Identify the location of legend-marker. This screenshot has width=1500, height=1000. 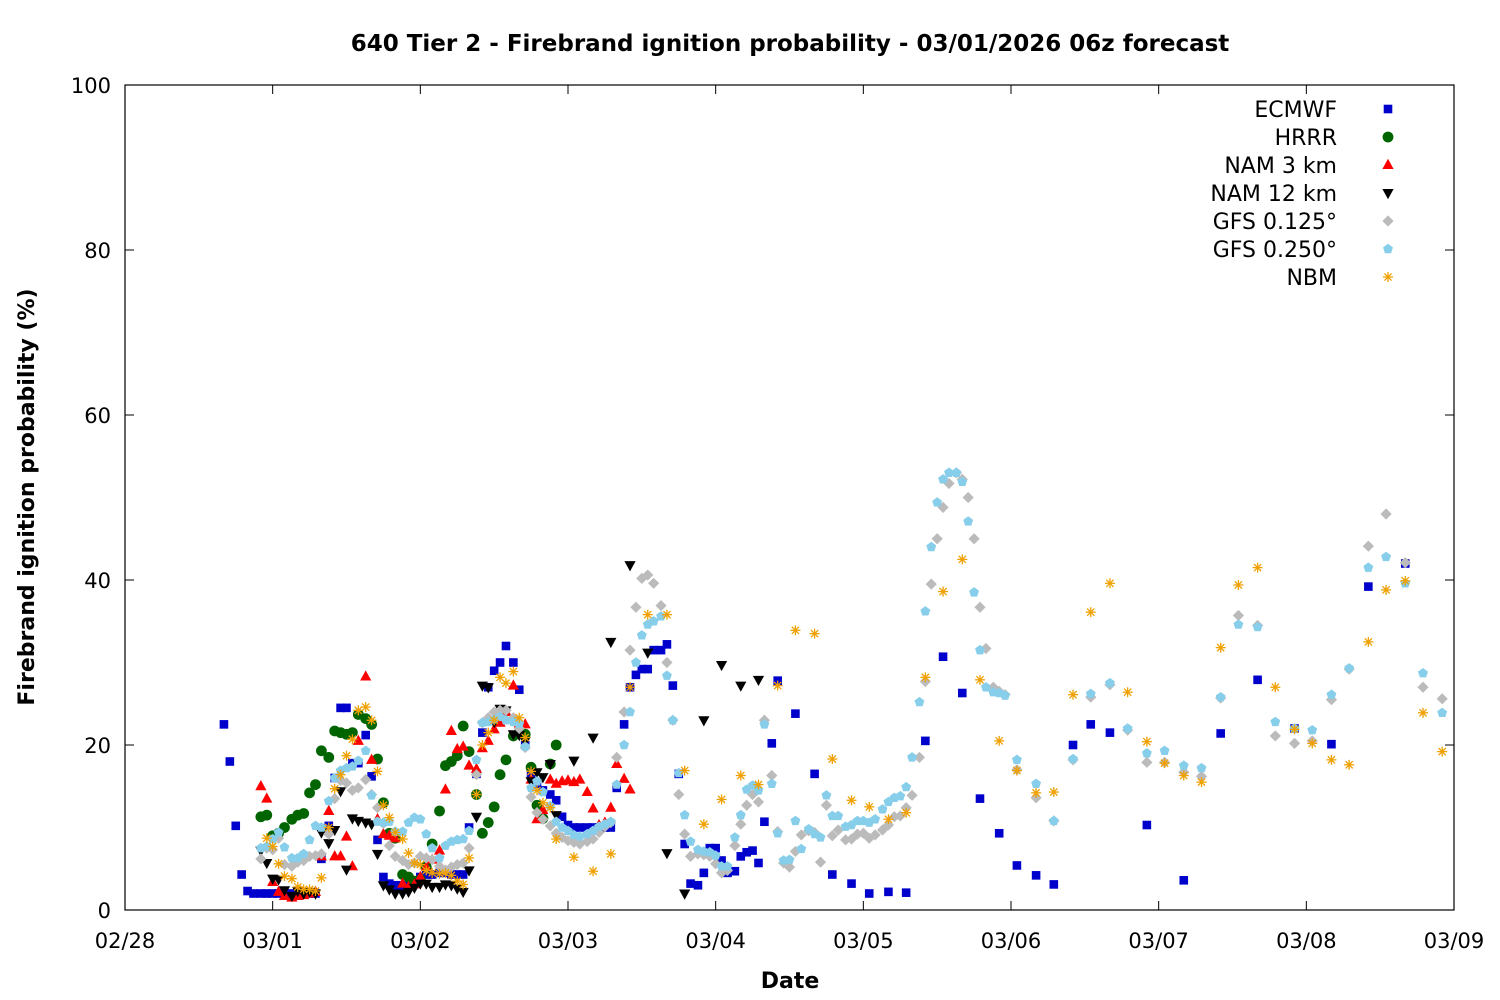
(1388, 163).